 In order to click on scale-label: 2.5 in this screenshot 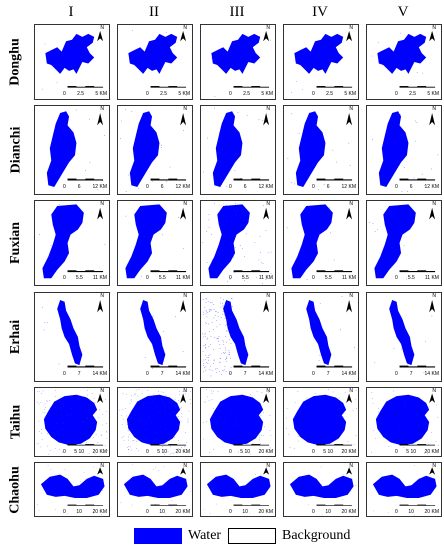, I will do `click(81, 93)`.